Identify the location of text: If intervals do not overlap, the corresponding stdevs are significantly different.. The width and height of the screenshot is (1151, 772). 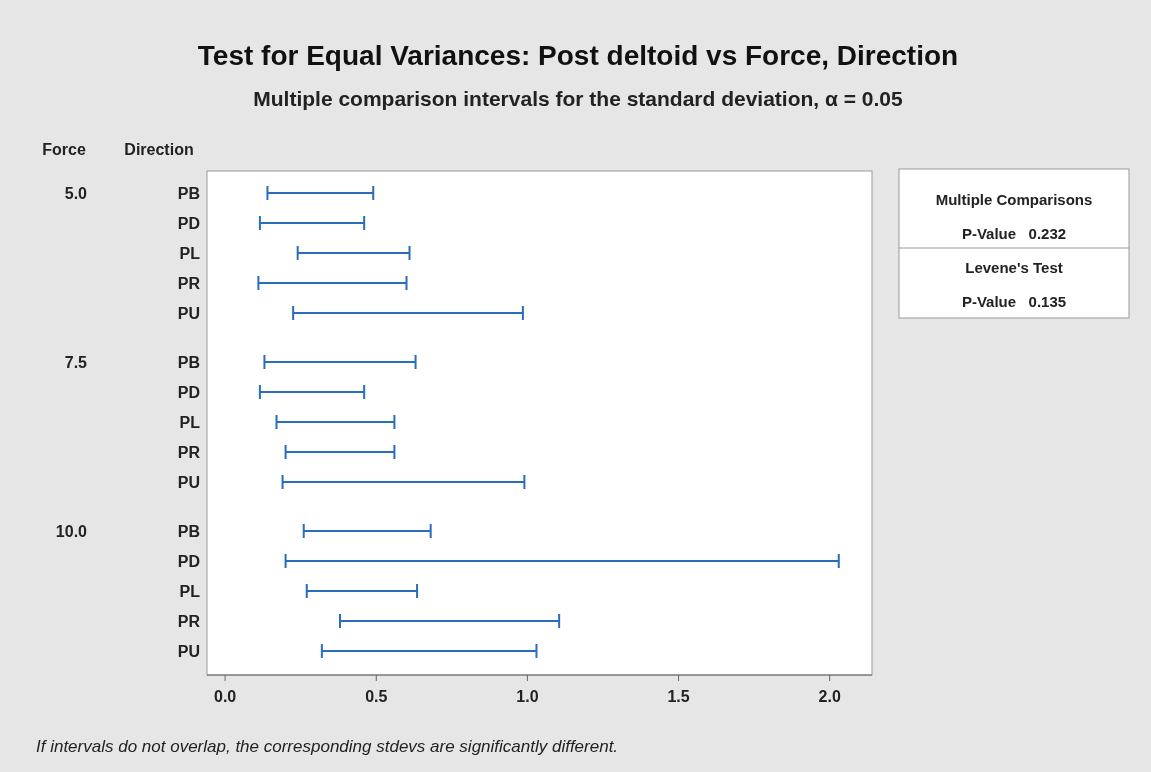
(327, 746).